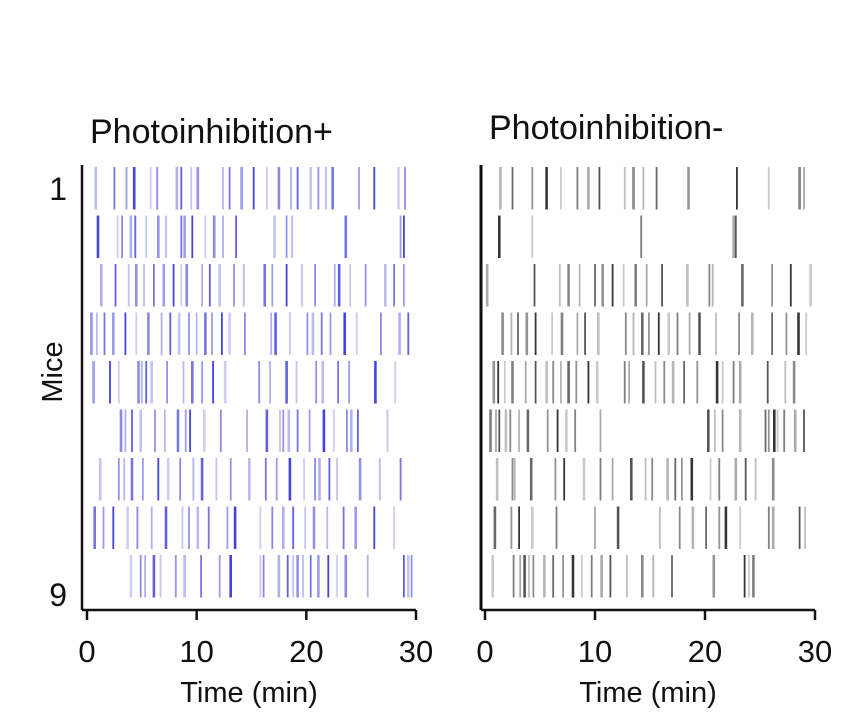 The image size is (848, 722). I want to click on mouse-row-label: 1, so click(58, 189).